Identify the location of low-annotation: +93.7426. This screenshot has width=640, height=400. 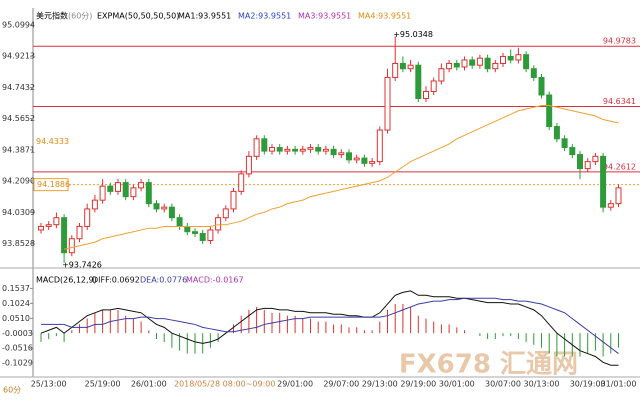
(82, 264).